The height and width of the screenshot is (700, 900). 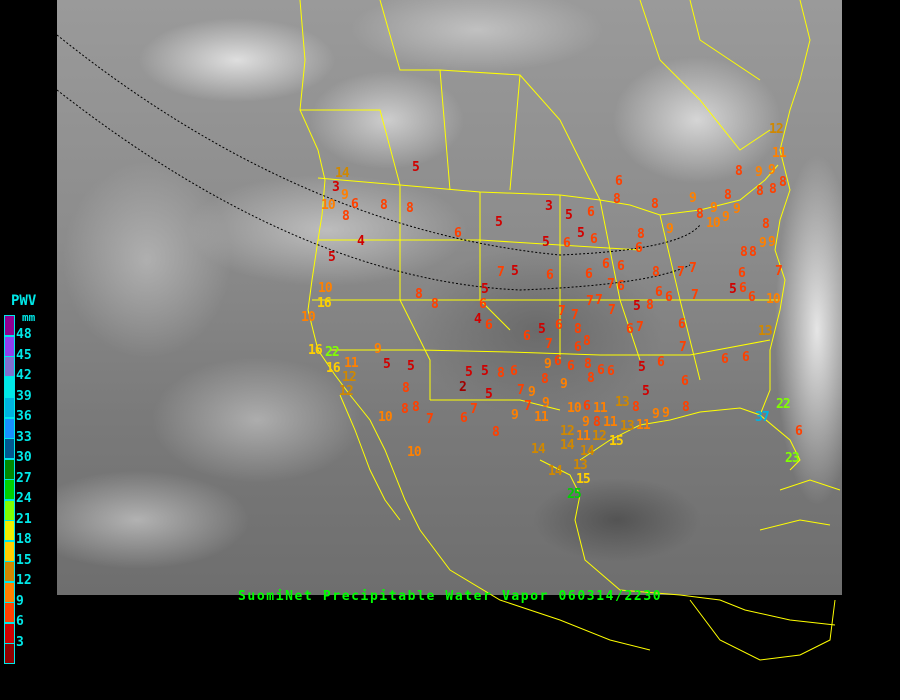 What do you see at coordinates (24, 416) in the screenshot?
I see `legend-label: 36` at bounding box center [24, 416].